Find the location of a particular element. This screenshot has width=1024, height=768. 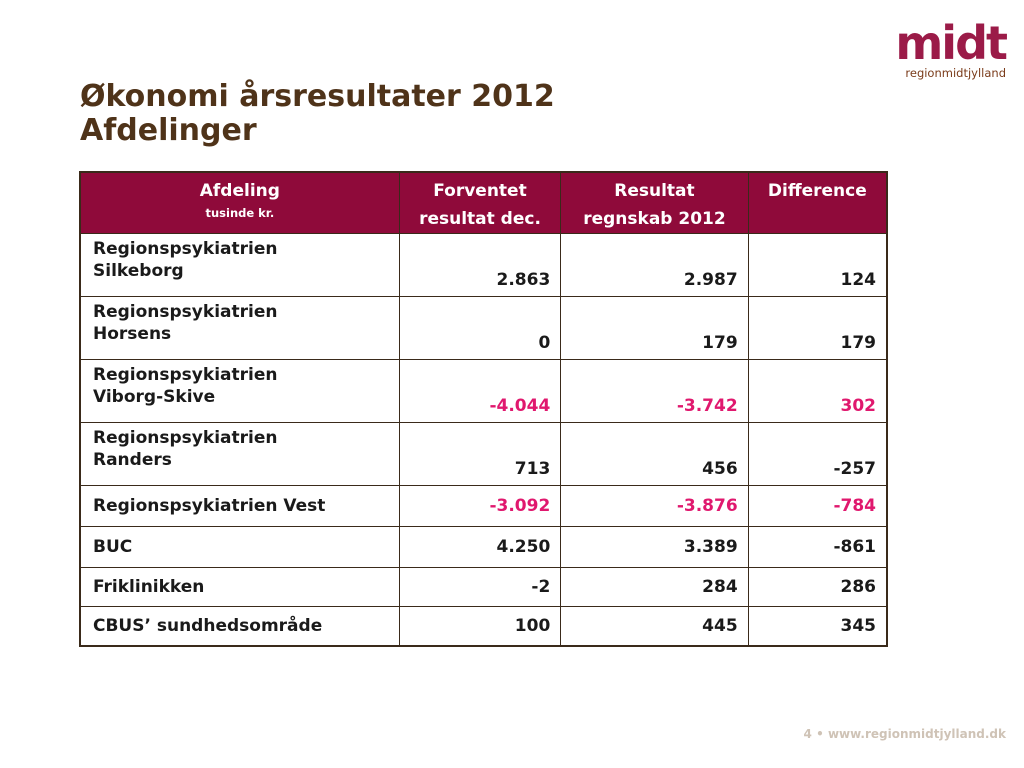

page-number: 4 is located at coordinates (807, 734).